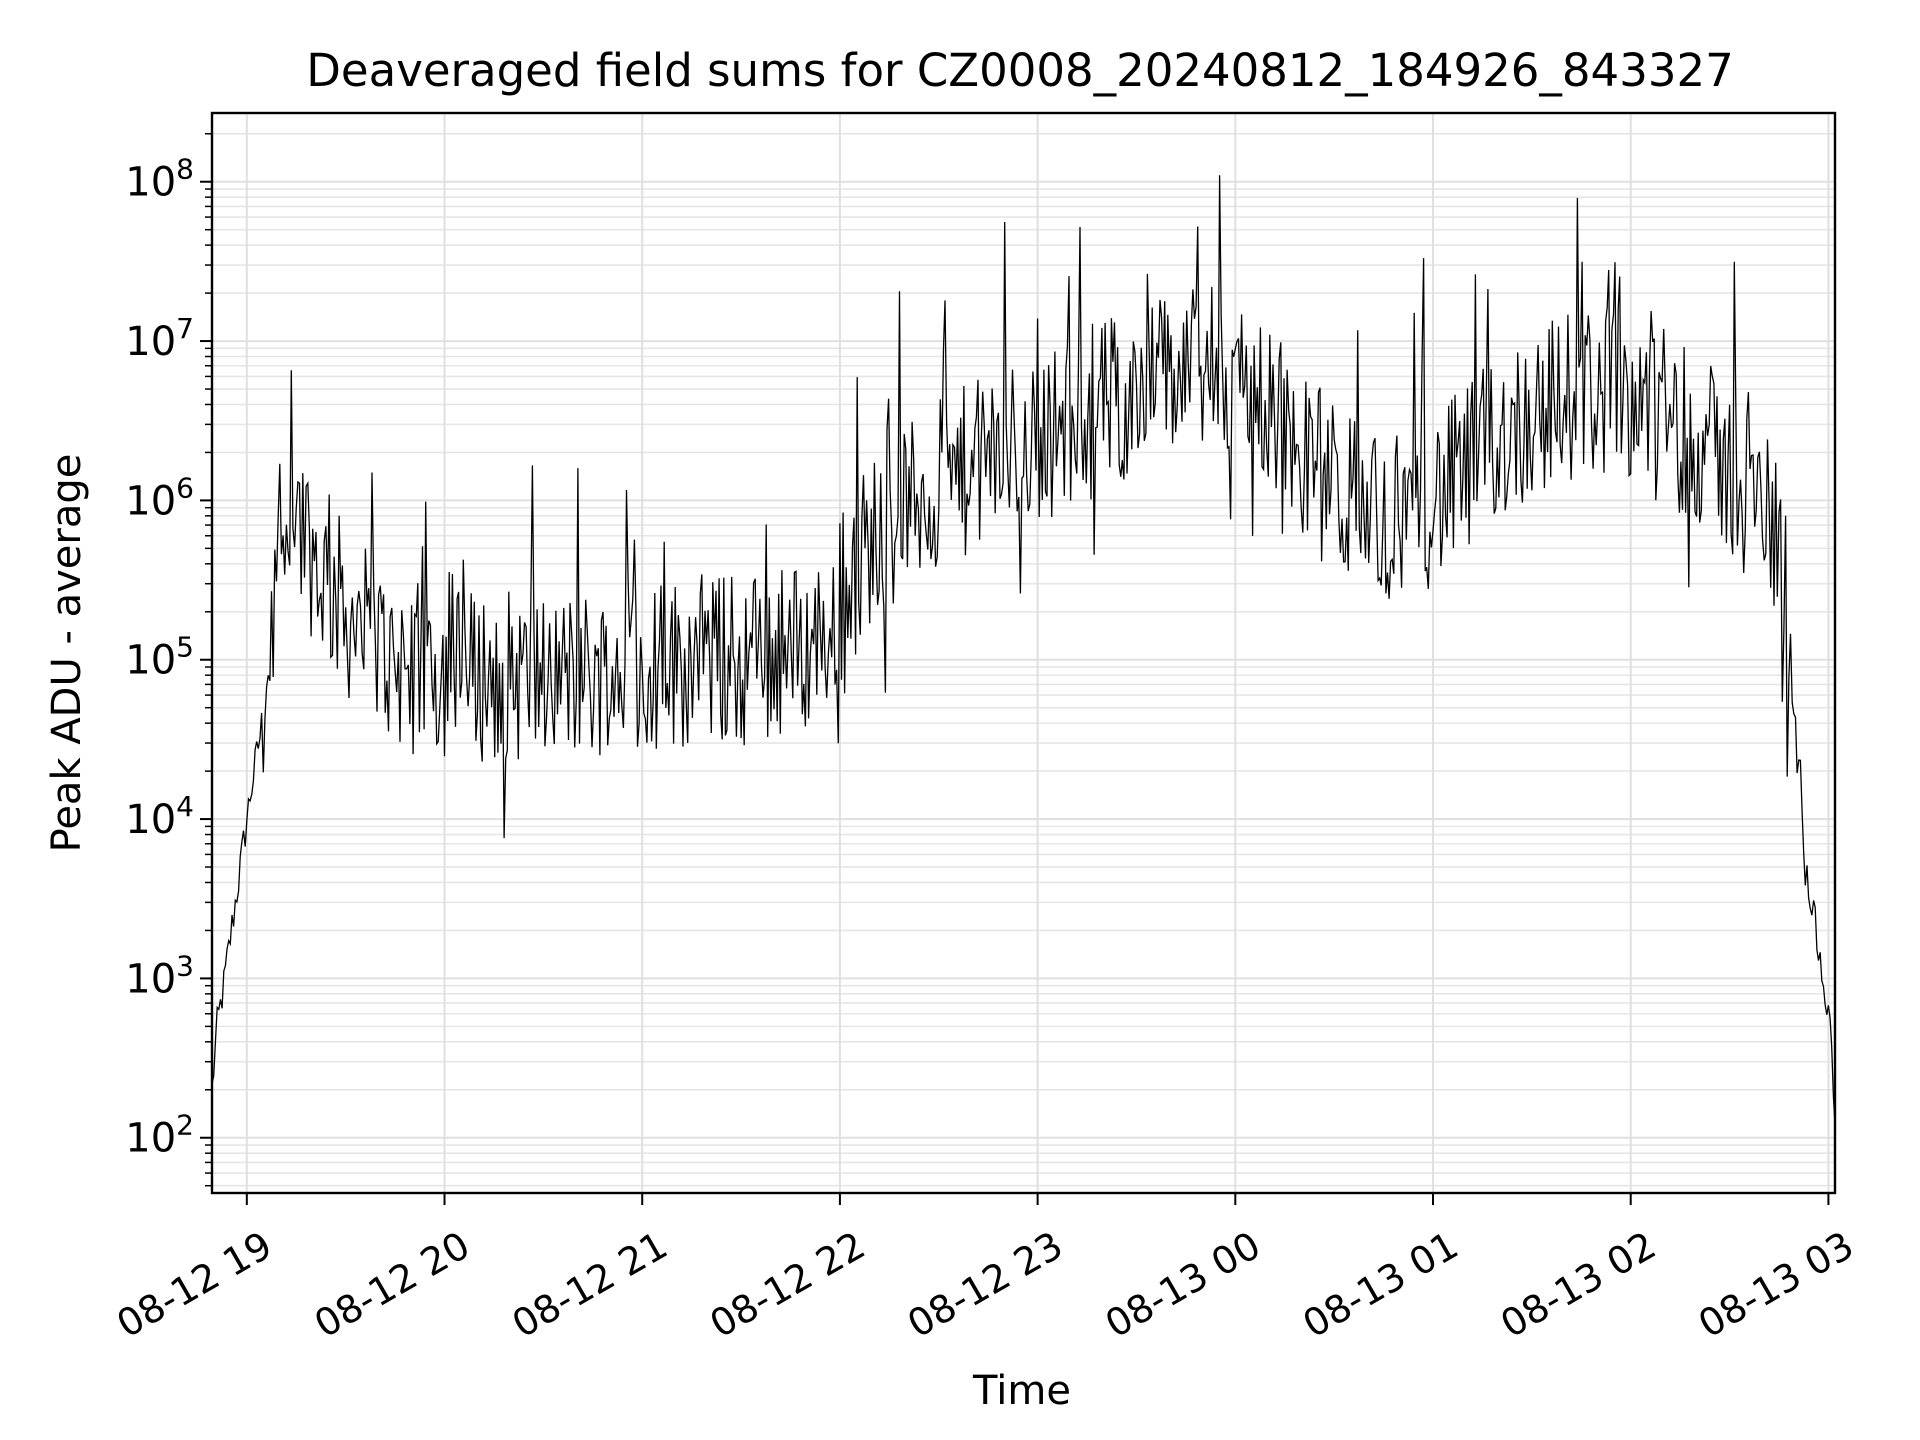 The image size is (1920, 1440). What do you see at coordinates (159, 179) in the screenshot?
I see `y-tick-label: 10⁸` at bounding box center [159, 179].